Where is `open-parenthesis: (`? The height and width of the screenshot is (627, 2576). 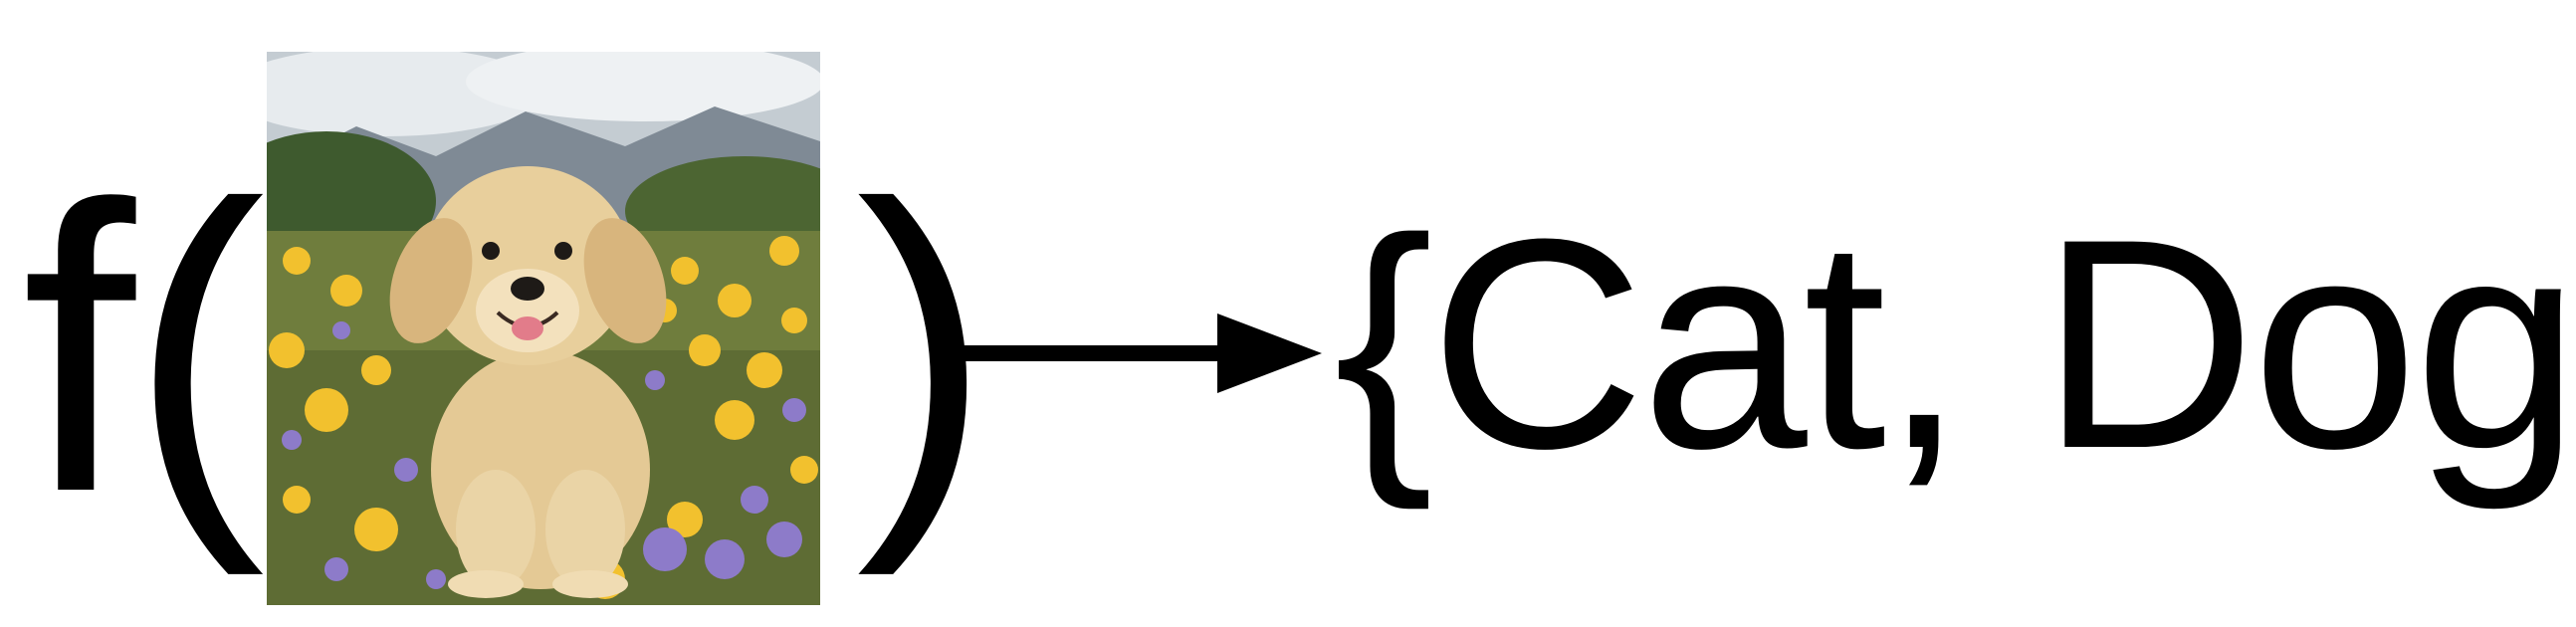
open-parenthesis: ( is located at coordinates (197, 348).